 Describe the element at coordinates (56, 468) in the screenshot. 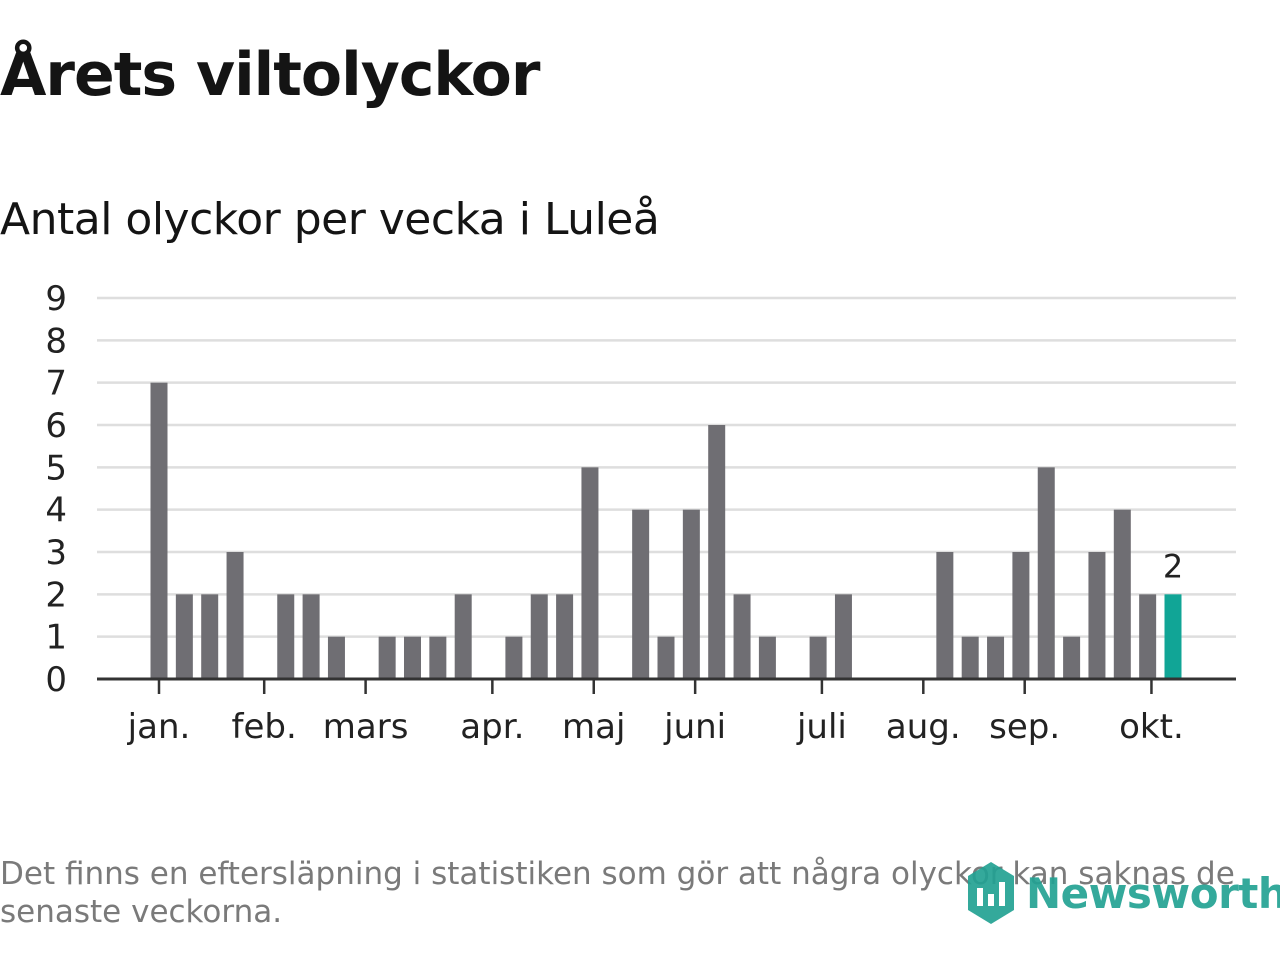

I see `y-tick-label: 5` at that location.